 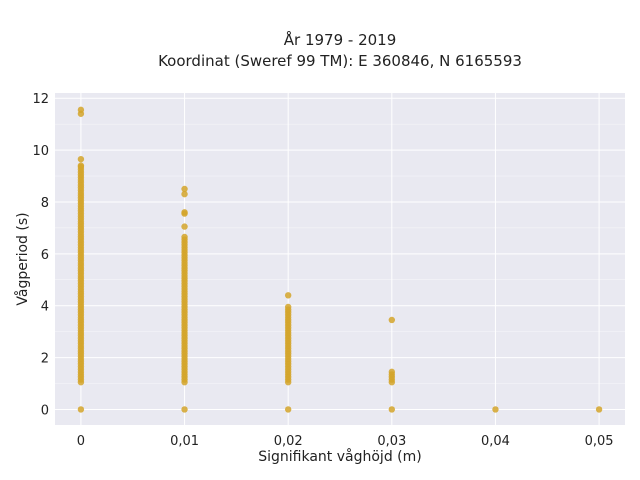 I want to click on y-tick-label: 4, so click(x=45, y=307).